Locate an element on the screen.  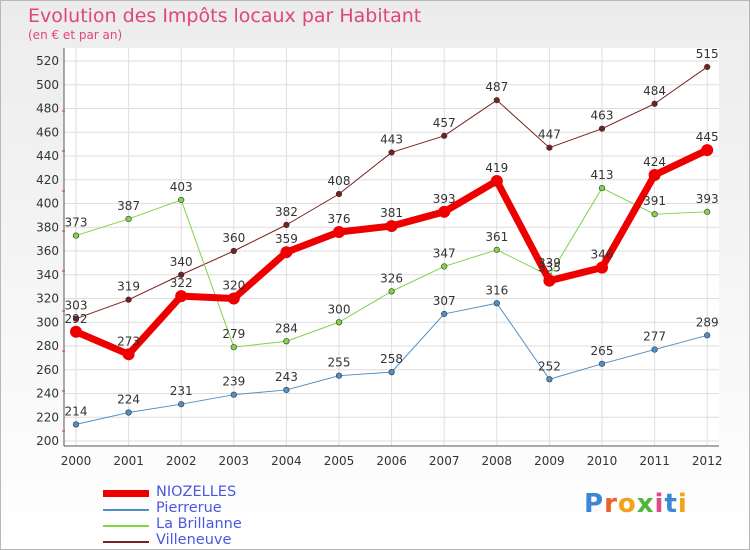
data-label-niozelles: 320 is located at coordinates (233, 286).